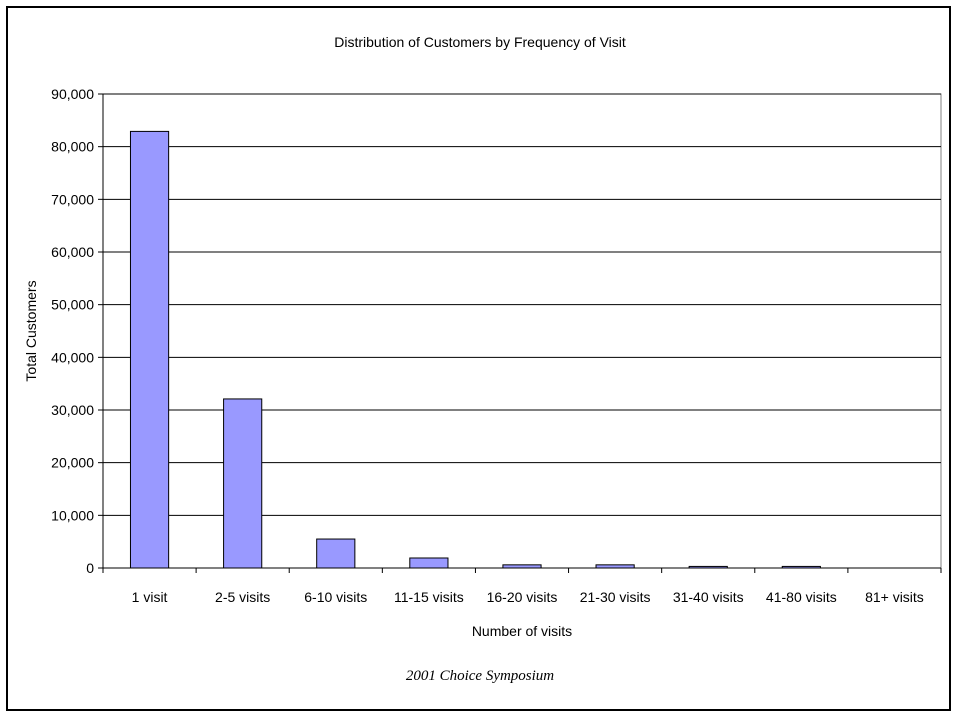 The image size is (961, 721). I want to click on y-tick-label: 0, so click(90, 568).